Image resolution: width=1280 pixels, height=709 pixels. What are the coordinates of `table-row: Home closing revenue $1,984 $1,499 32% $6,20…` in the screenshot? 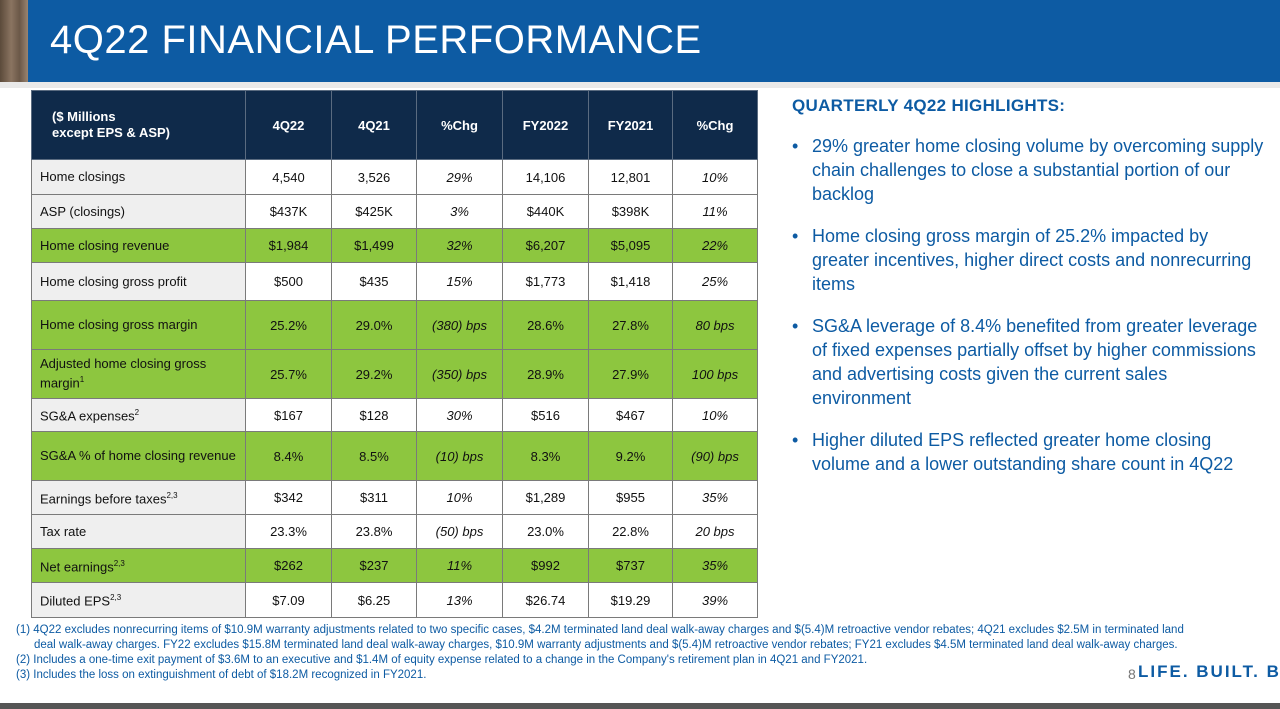 It's located at (394, 245).